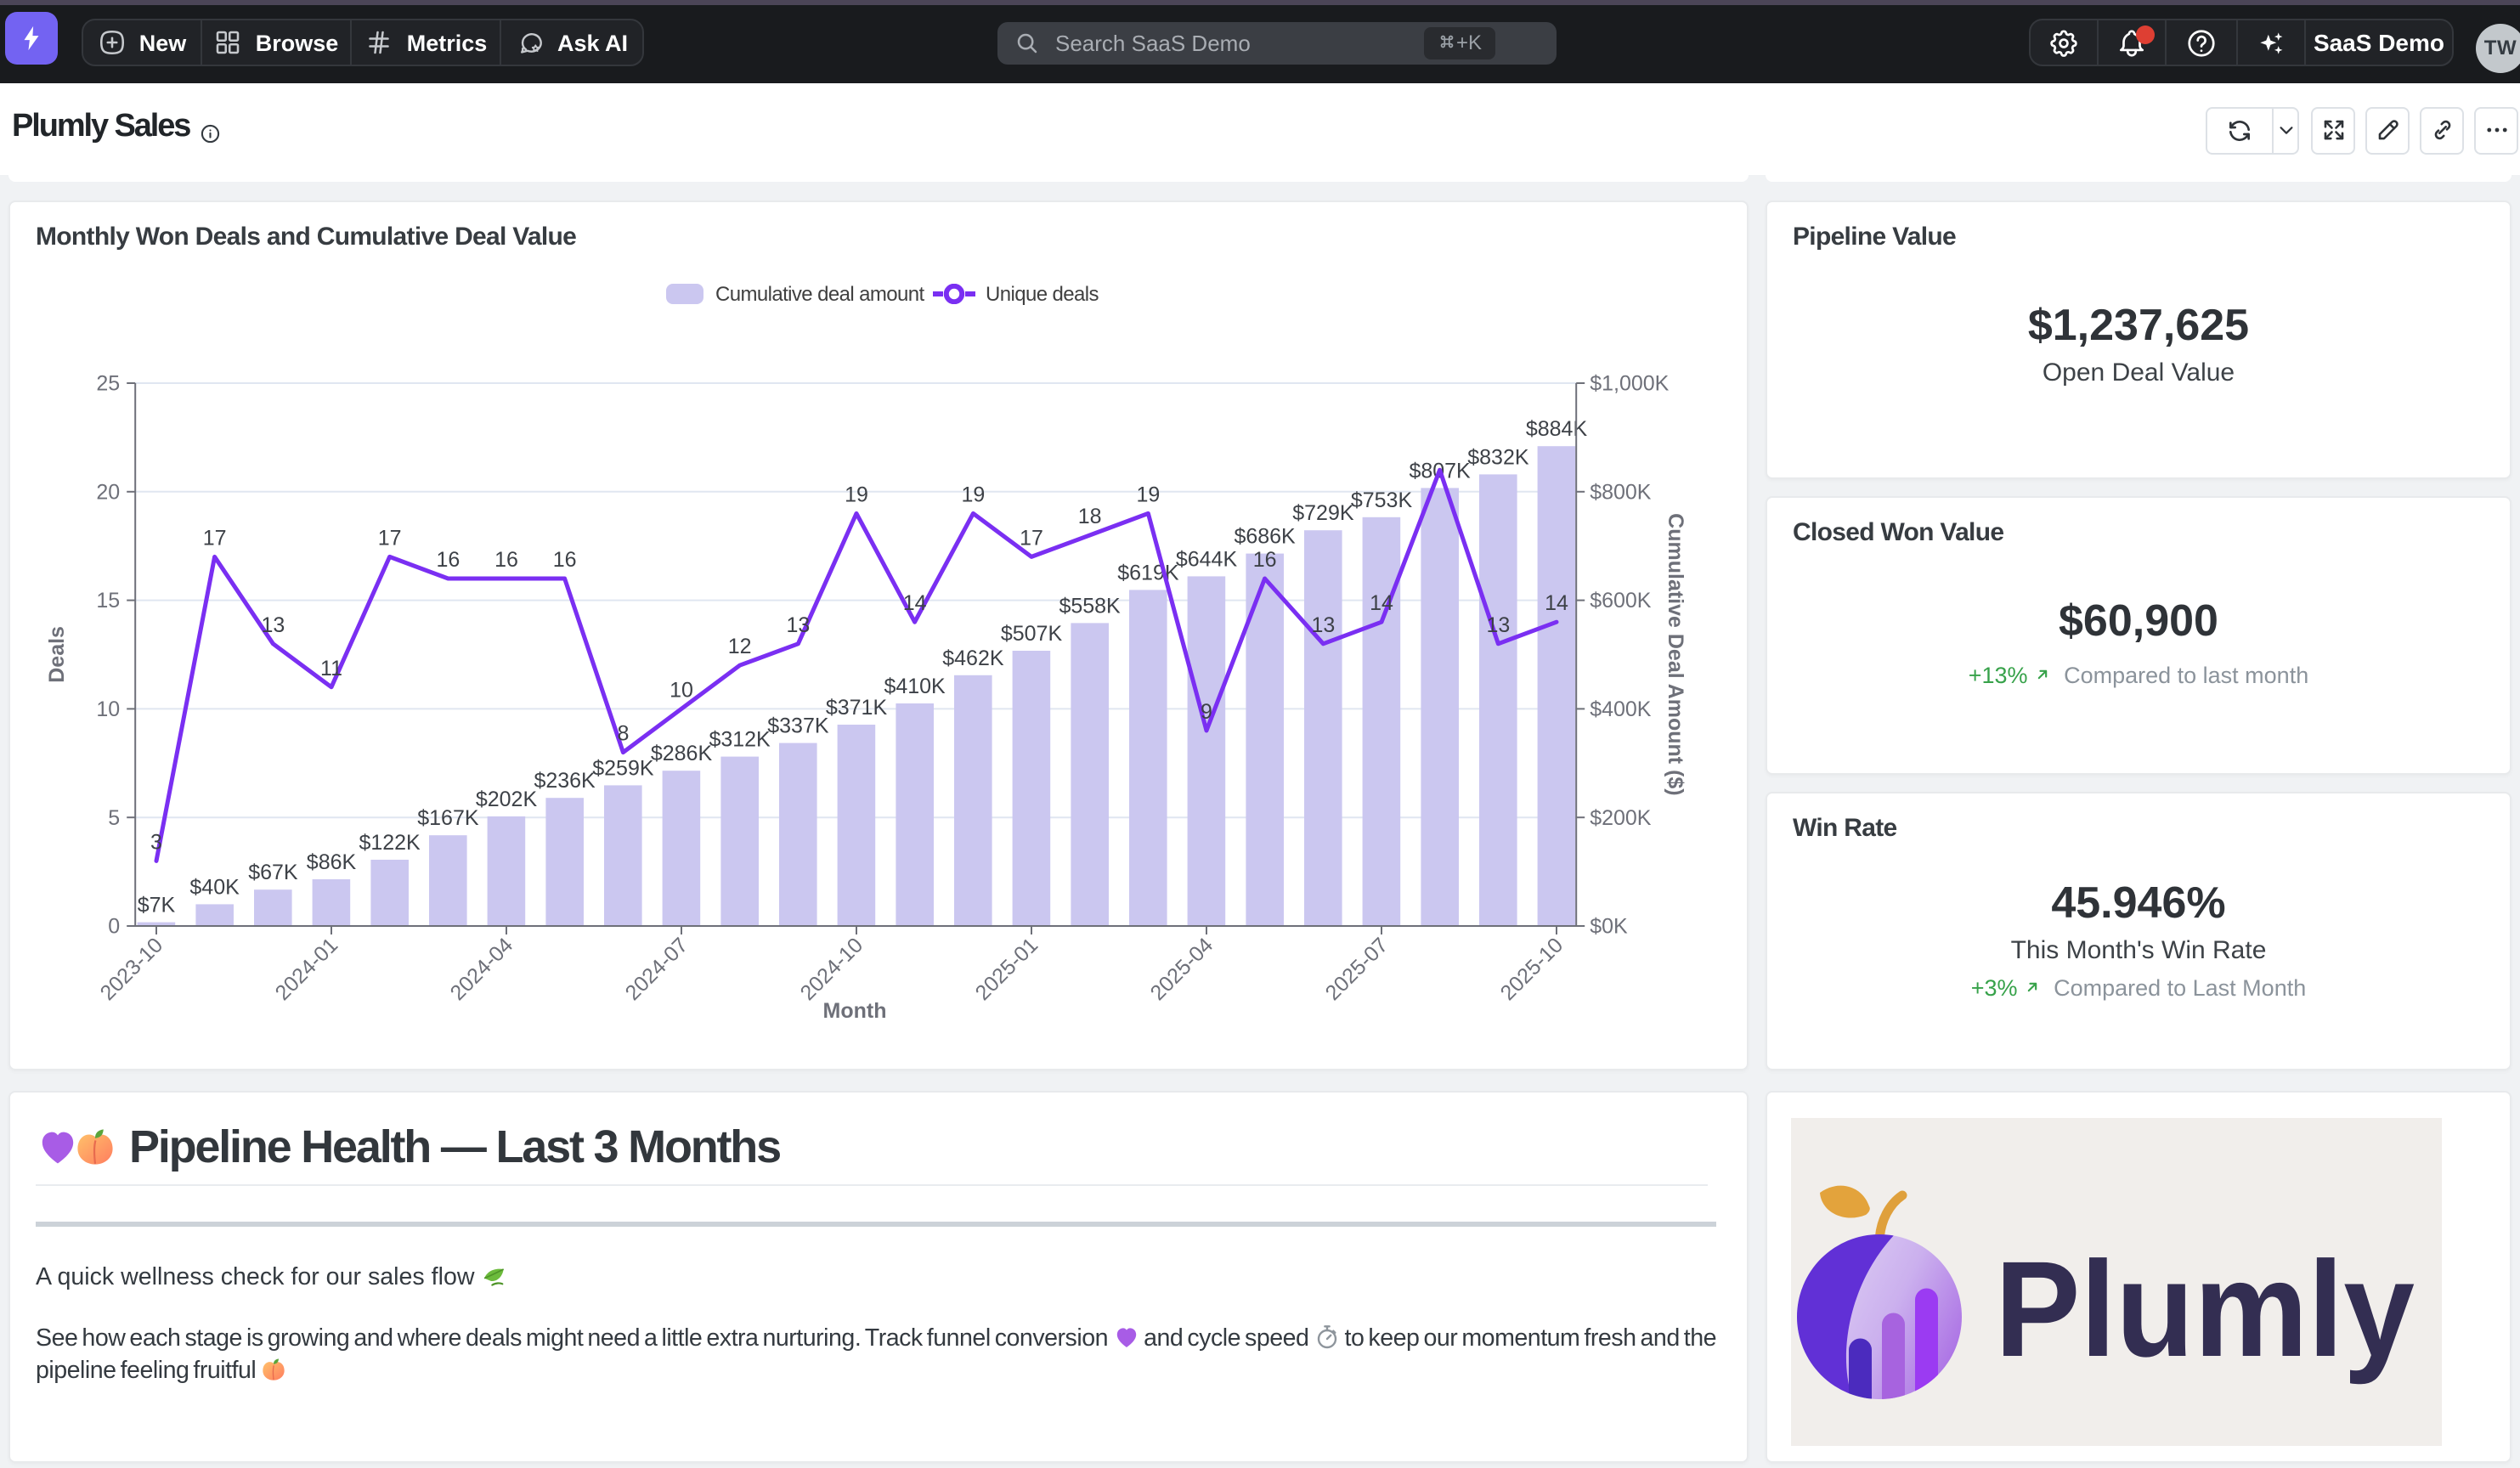 The height and width of the screenshot is (1468, 2520). I want to click on svg-text: 2023-10, so click(132, 968).